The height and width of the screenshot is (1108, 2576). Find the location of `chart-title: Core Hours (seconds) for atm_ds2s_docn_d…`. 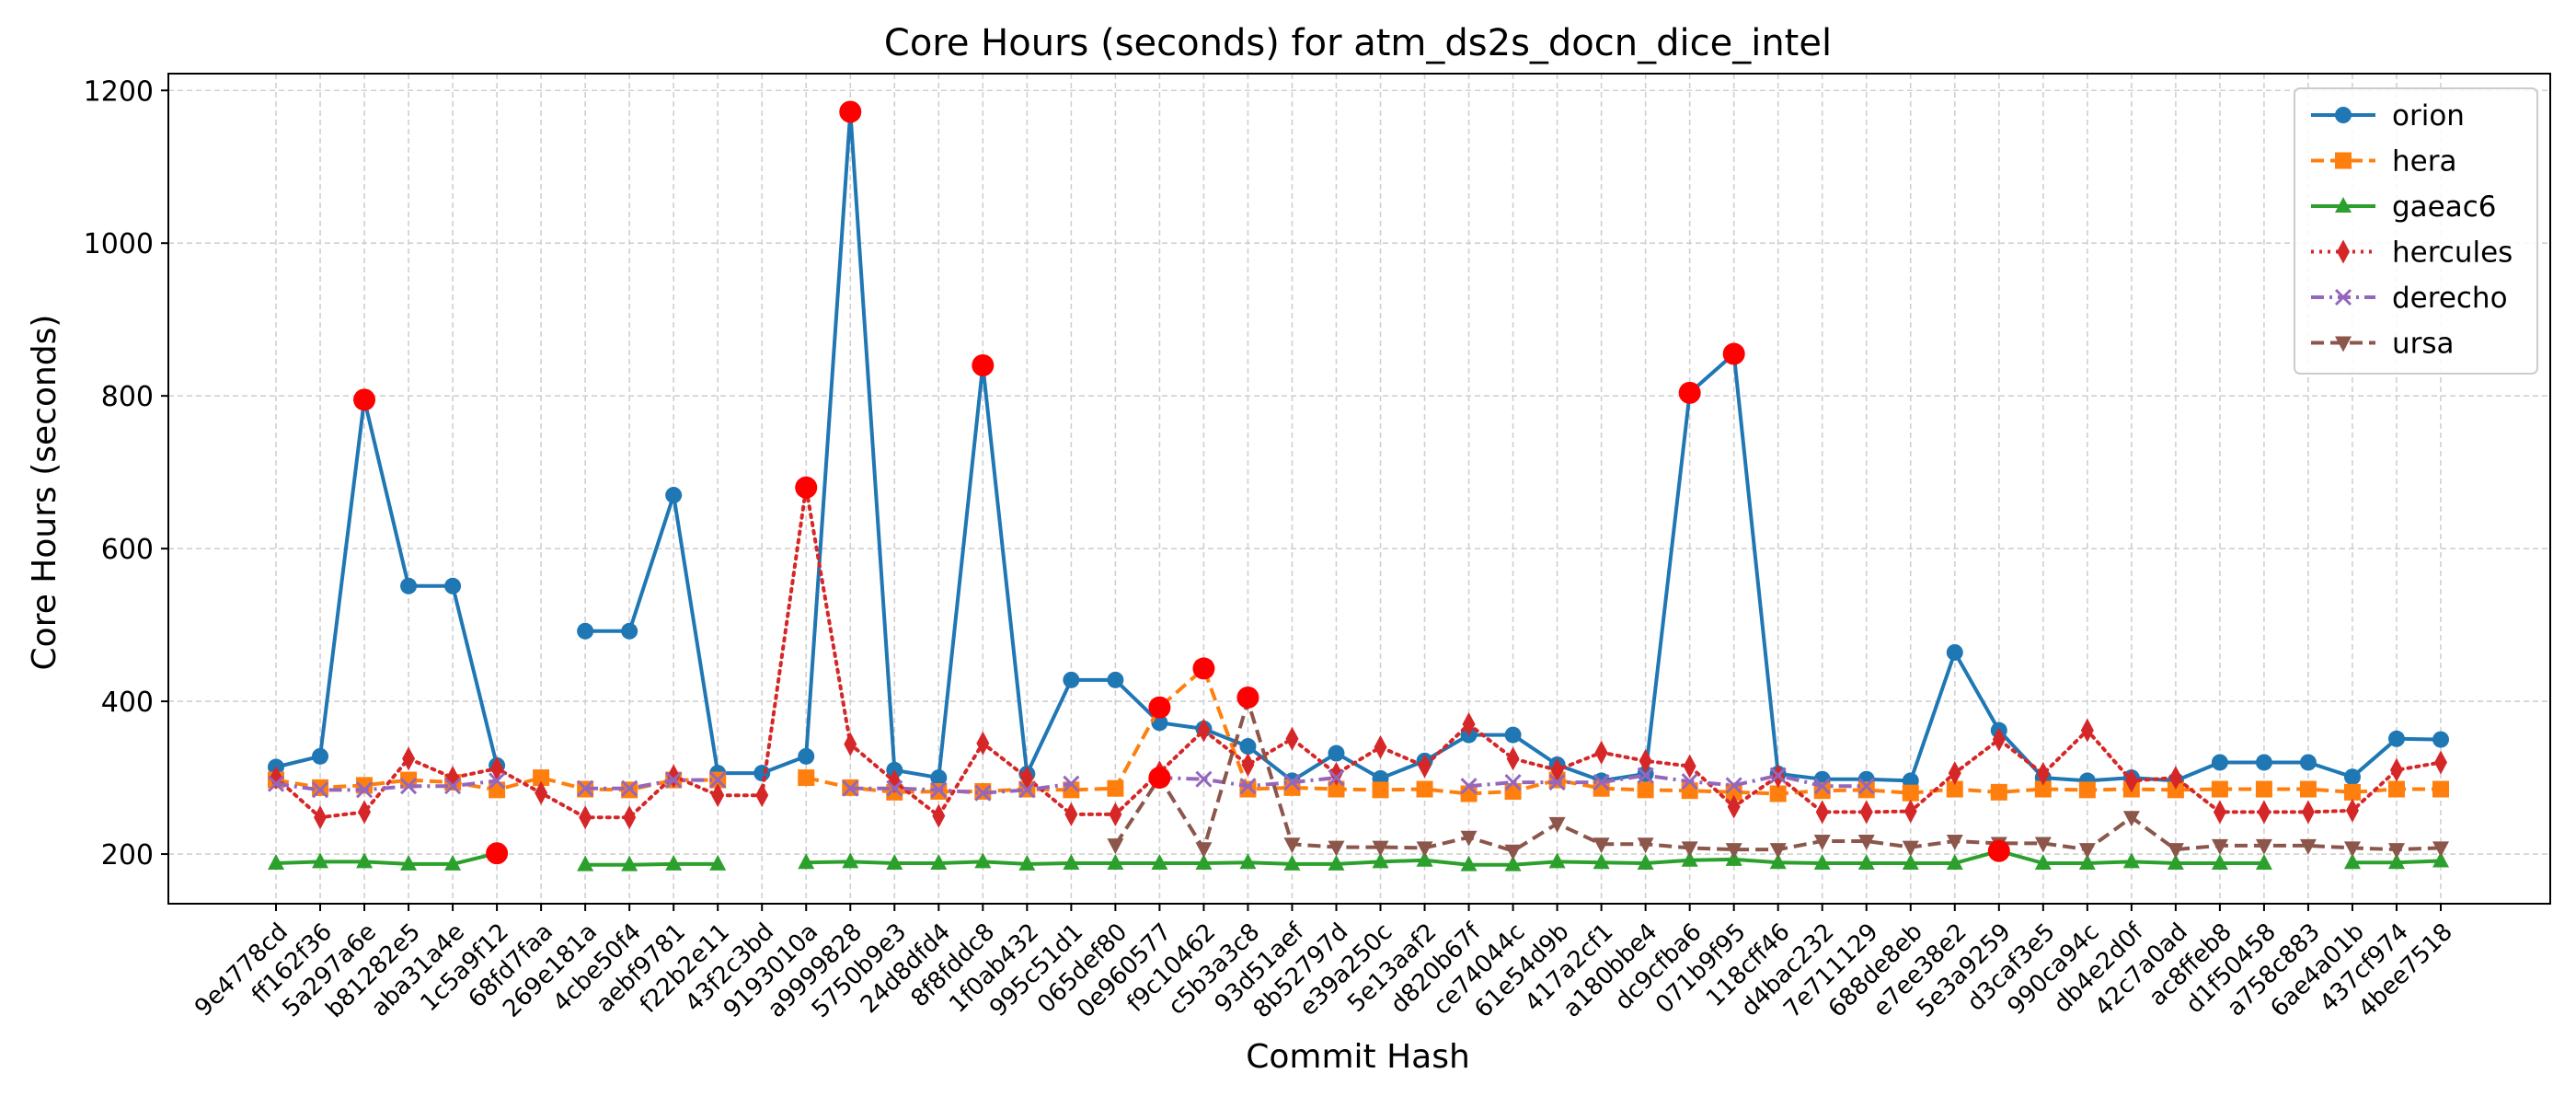

chart-title: Core Hours (seconds) for atm_ds2s_docn_d… is located at coordinates (1358, 43).